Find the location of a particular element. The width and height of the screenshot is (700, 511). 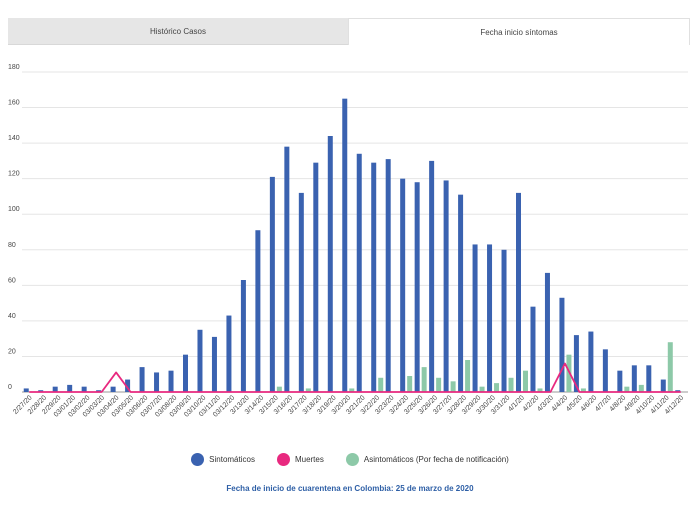

y-tick-label: 180 is located at coordinates (14, 67).